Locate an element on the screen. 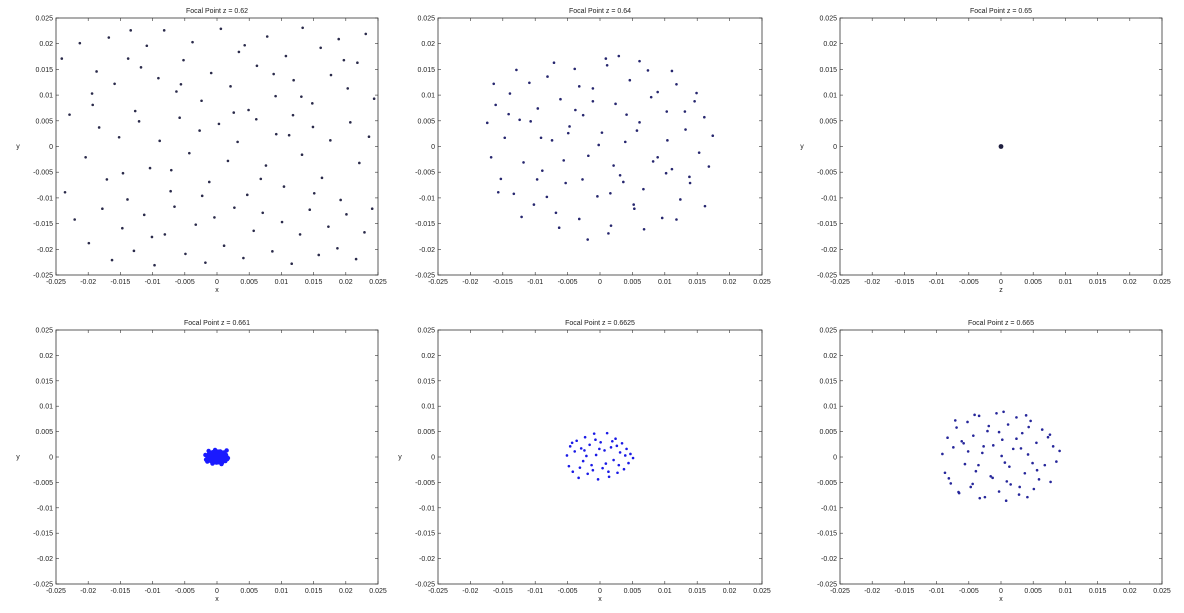 Image resolution: width=1184 pixels, height=613 pixels. y-tick-label: 0 is located at coordinates (433, 458).